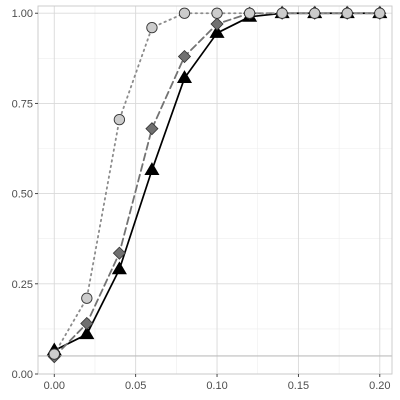  Describe the element at coordinates (22, 285) in the screenshot. I see `y-tick-label: 0.25` at that location.